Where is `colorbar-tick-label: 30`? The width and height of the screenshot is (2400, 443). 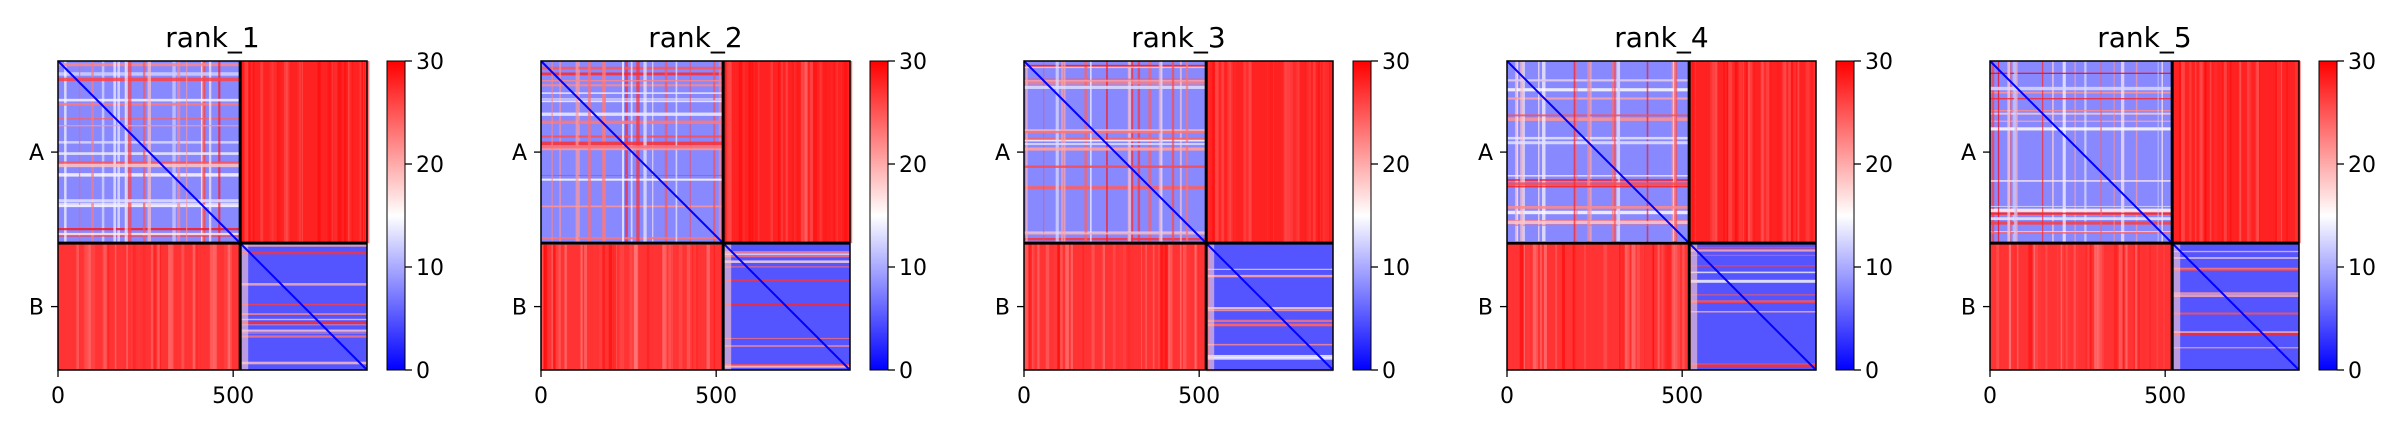
colorbar-tick-label: 30 is located at coordinates (430, 62).